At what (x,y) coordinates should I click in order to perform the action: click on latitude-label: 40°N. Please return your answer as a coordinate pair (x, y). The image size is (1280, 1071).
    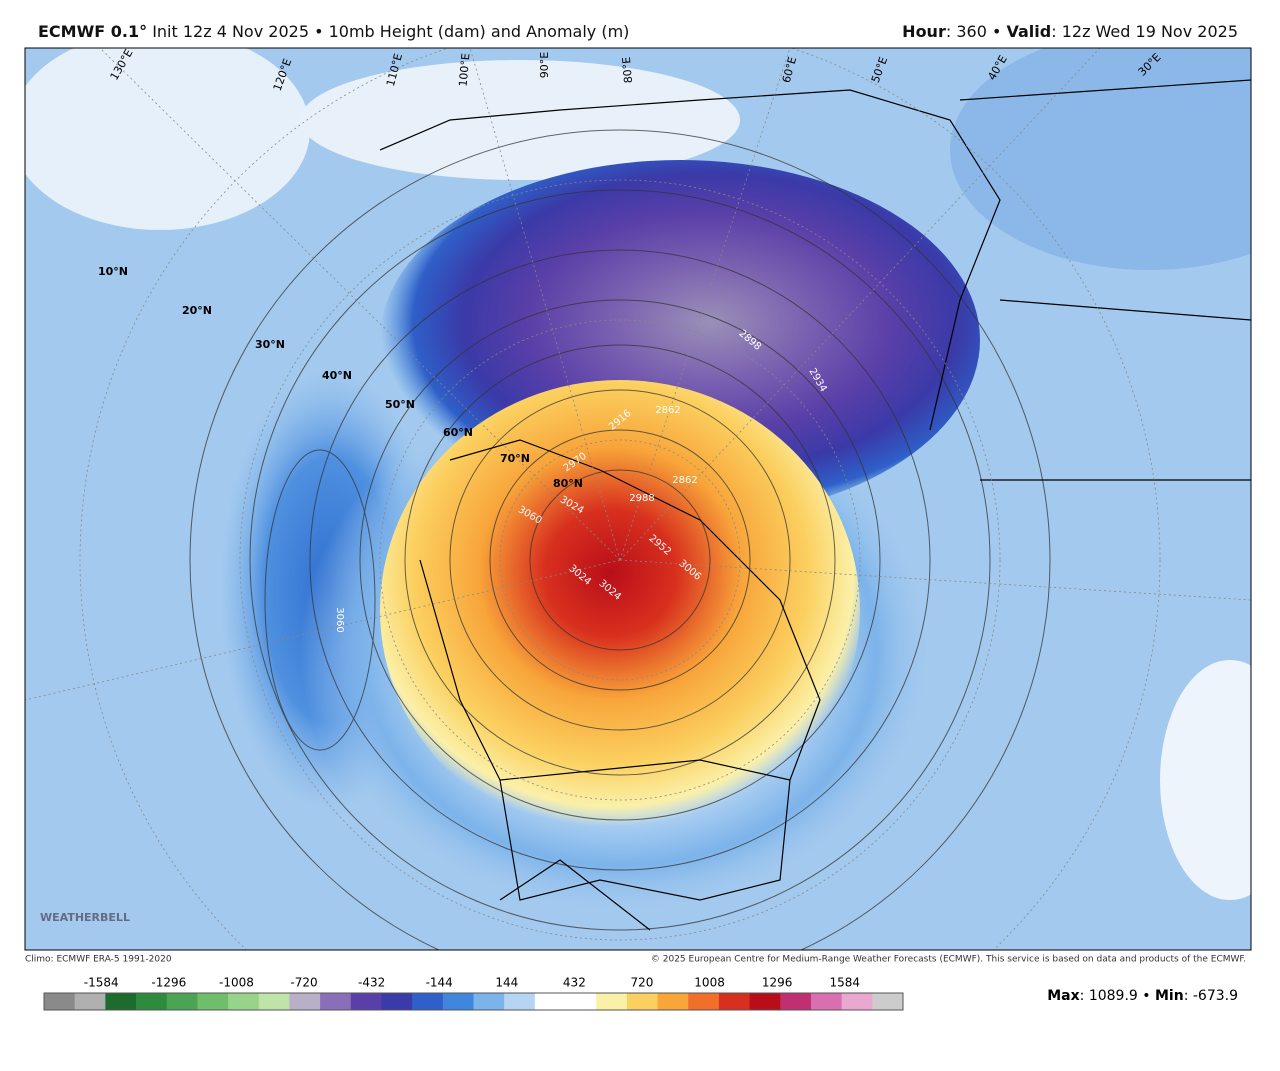
    Looking at the image, I should click on (337, 375).